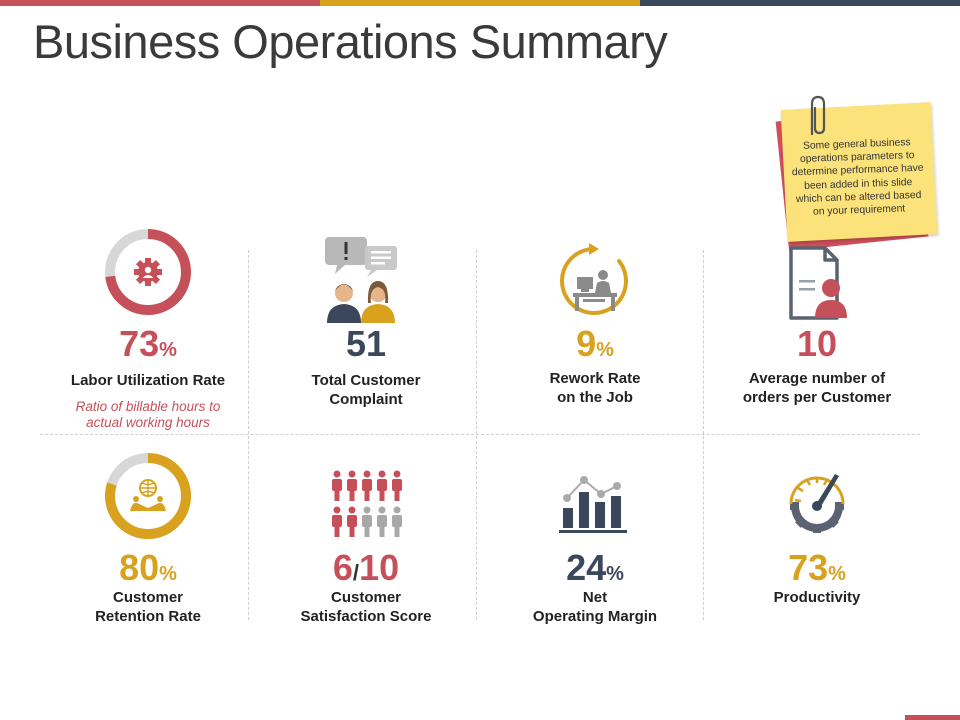 The height and width of the screenshot is (720, 960). What do you see at coordinates (817, 503) in the screenshot?
I see `speedometer-gear-icon` at bounding box center [817, 503].